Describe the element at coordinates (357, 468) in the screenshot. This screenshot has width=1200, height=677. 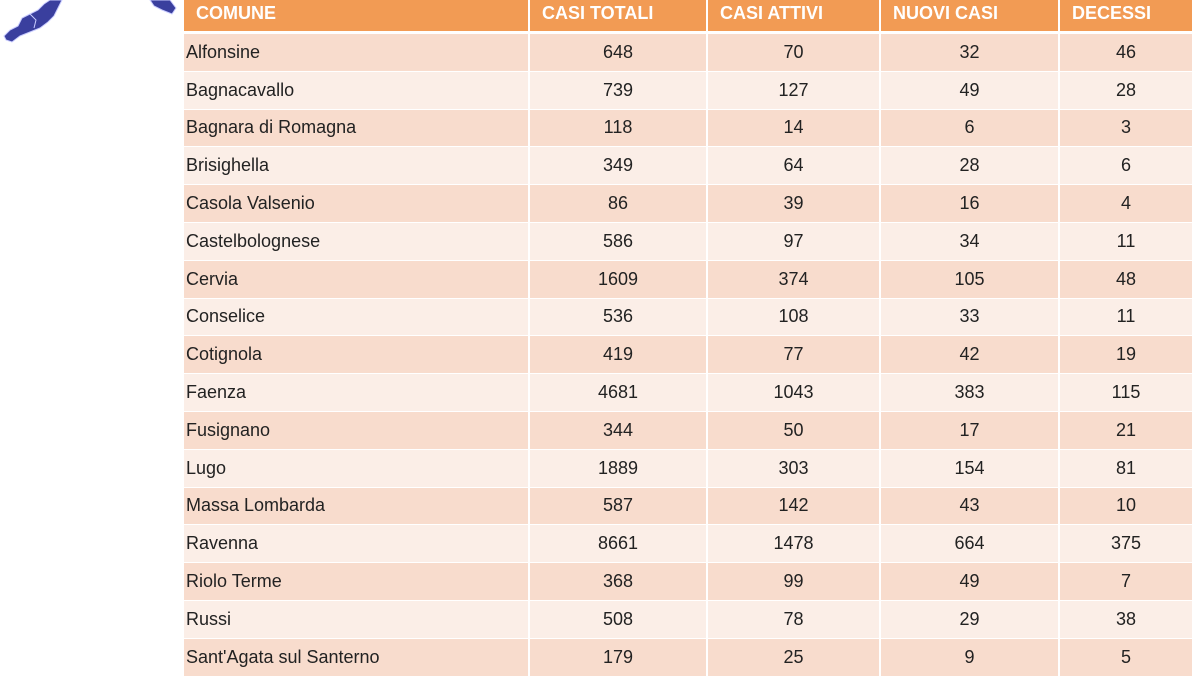
I see `cell-comune: Lugo` at that location.